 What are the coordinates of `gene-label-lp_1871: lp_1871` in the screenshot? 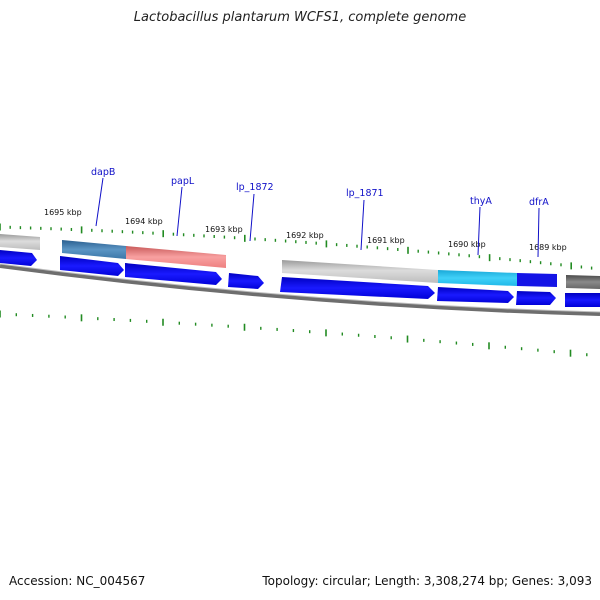 It's located at (365, 193).